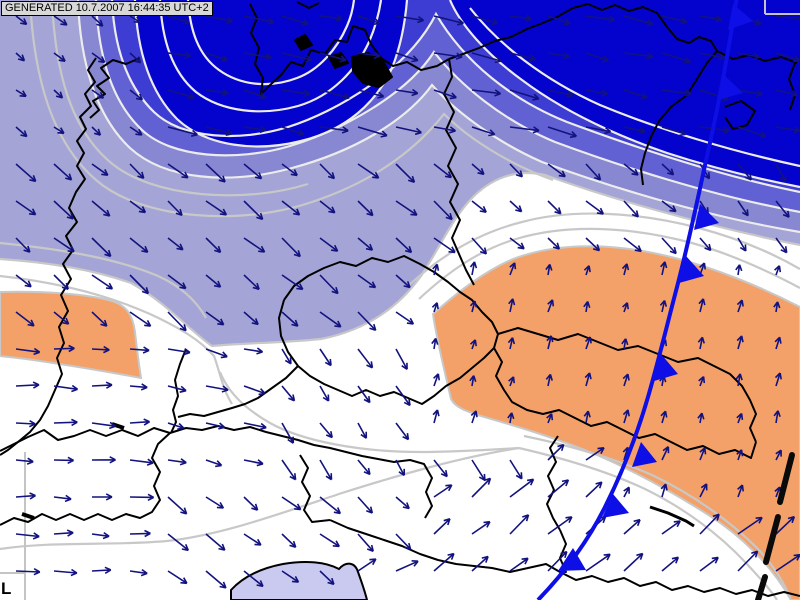 Image resolution: width=800 pixels, height=600 pixels. Describe the element at coordinates (71, 335) in the screenshot. I see `orange-west` at that location.